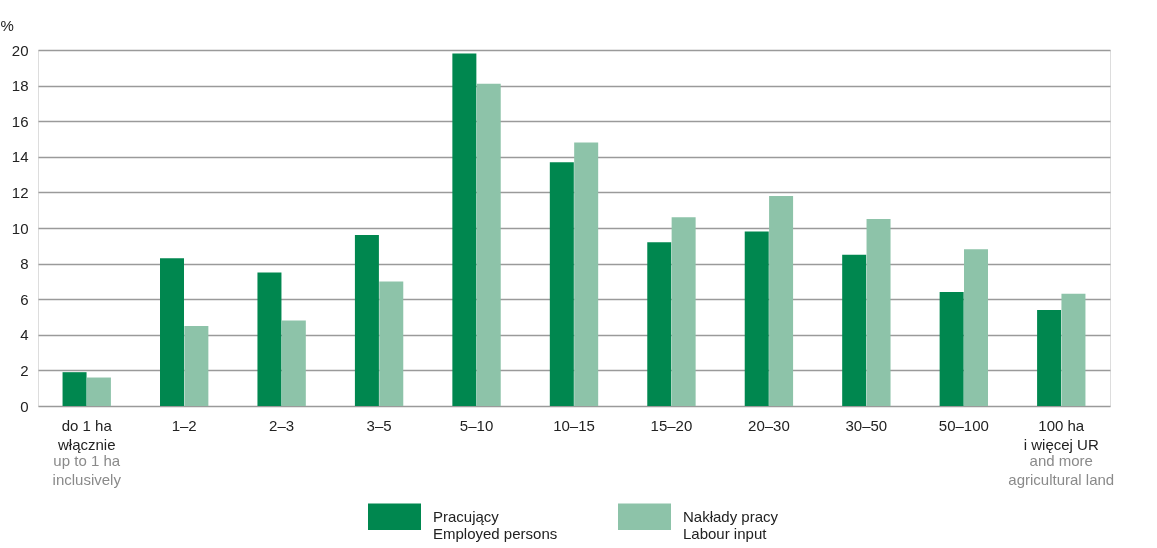 The image size is (1157, 548). What do you see at coordinates (476, 425) in the screenshot?
I see `x-tick-label: 5–10` at bounding box center [476, 425].